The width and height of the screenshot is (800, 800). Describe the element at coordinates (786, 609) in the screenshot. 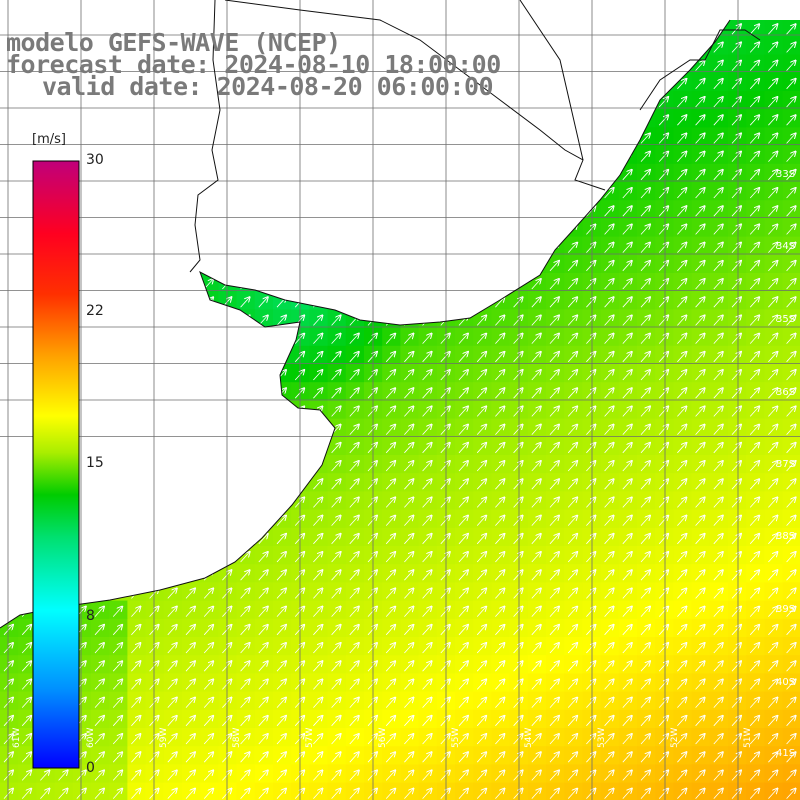

I see `lat-label: 39S` at that location.